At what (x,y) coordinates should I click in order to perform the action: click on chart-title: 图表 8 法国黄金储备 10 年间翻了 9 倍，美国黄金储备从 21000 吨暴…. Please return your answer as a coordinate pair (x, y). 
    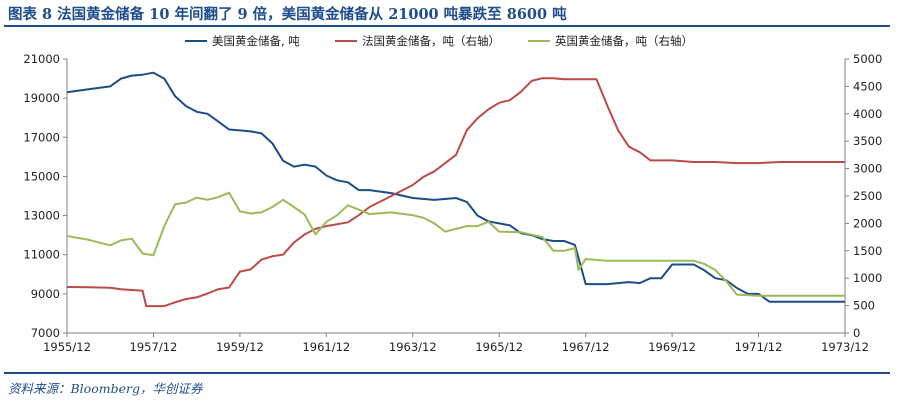
    Looking at the image, I should click on (287, 14).